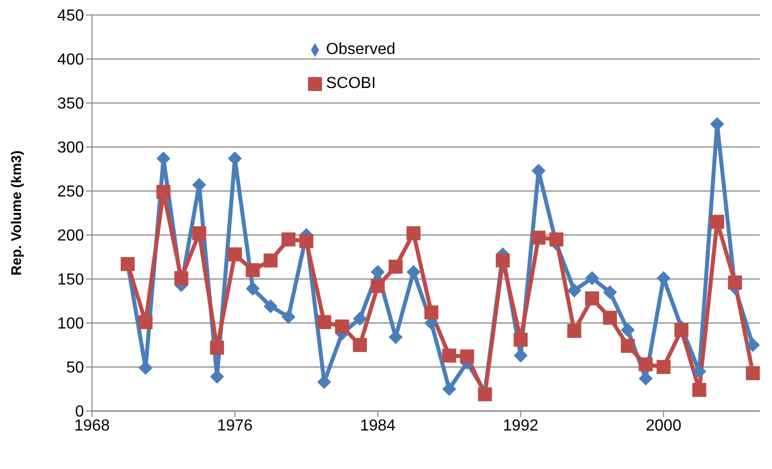  Describe the element at coordinates (70, 148) in the screenshot. I see `y-tick-label: 300` at that location.